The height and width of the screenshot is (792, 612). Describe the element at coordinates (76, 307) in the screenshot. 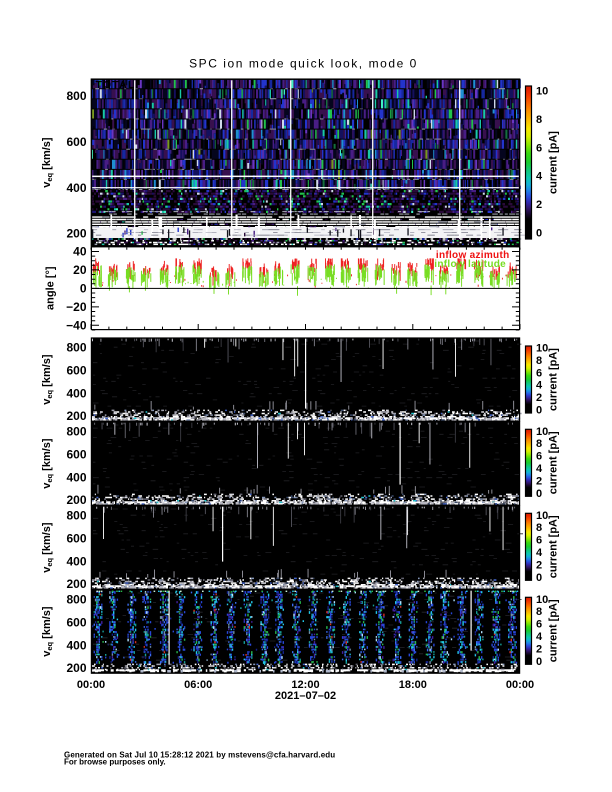

I see `svg-text: −20` at that location.